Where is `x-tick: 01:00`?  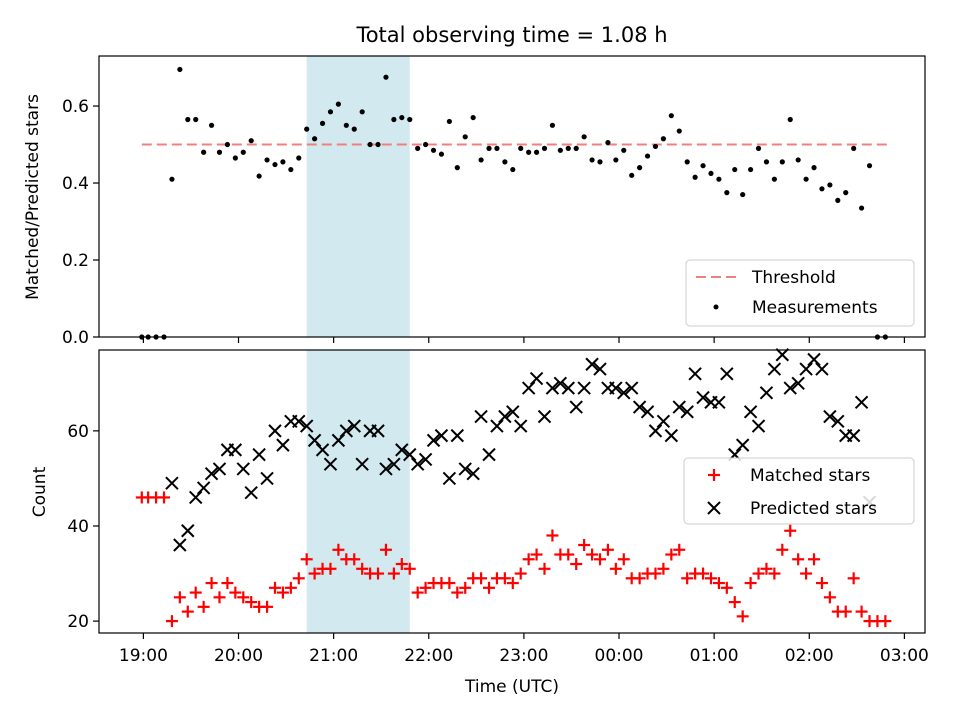
x-tick: 01:00 is located at coordinates (714, 649).